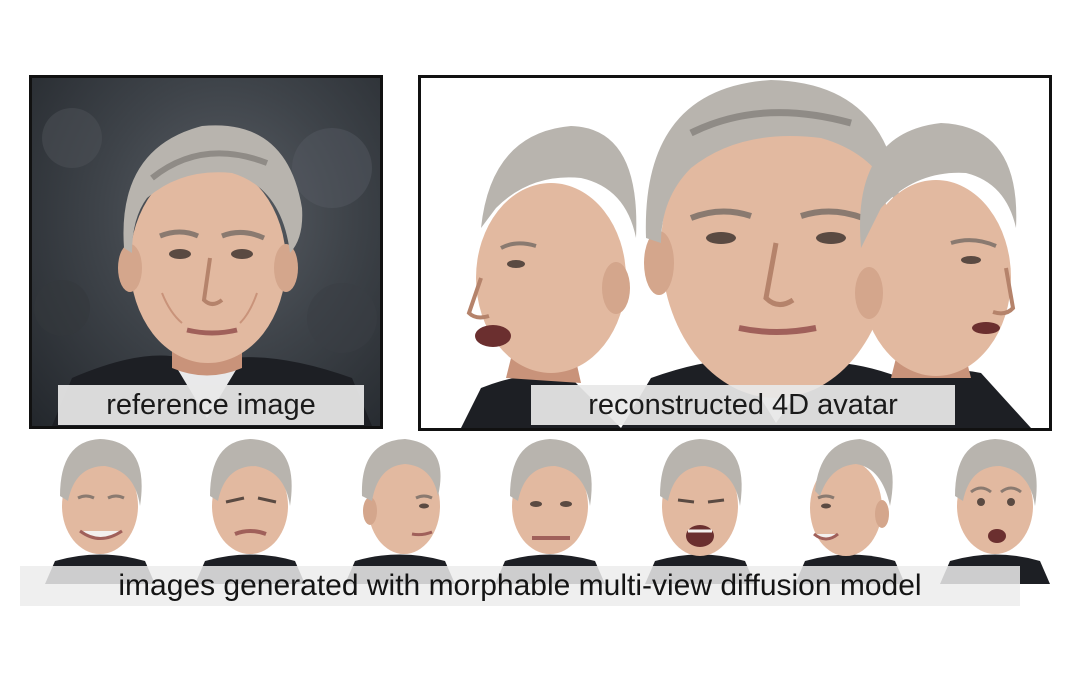  What do you see at coordinates (941, 275) in the screenshot?
I see `avatar-view-right` at bounding box center [941, 275].